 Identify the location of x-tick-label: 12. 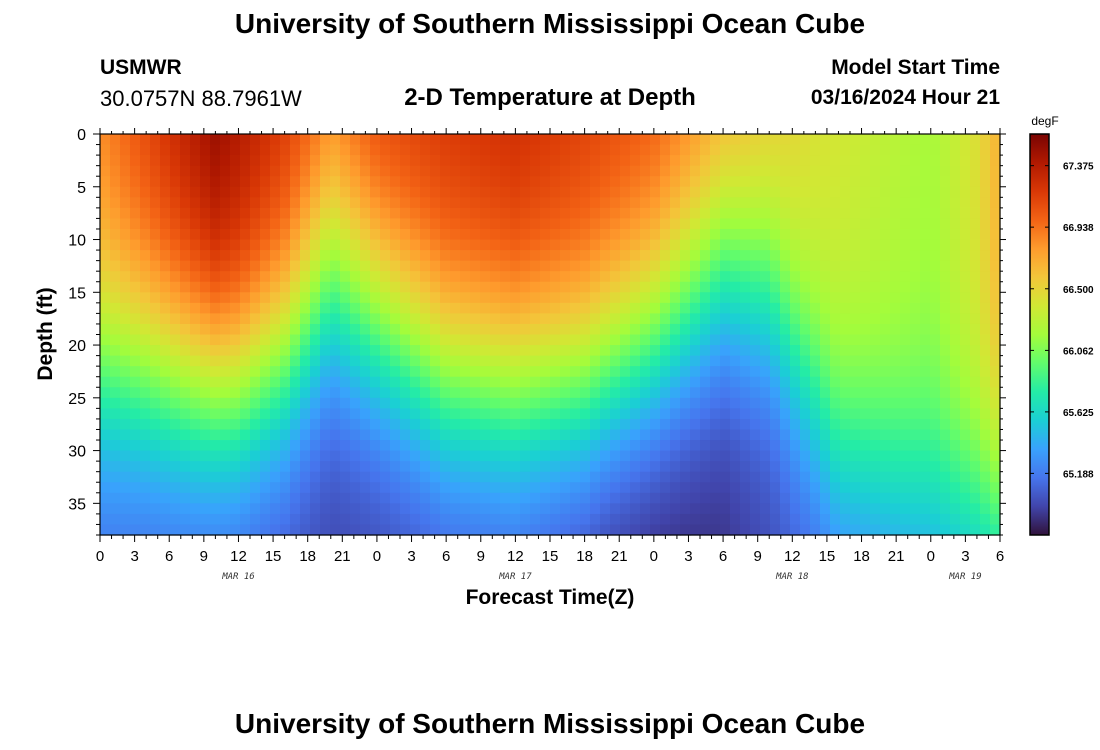
(238, 556).